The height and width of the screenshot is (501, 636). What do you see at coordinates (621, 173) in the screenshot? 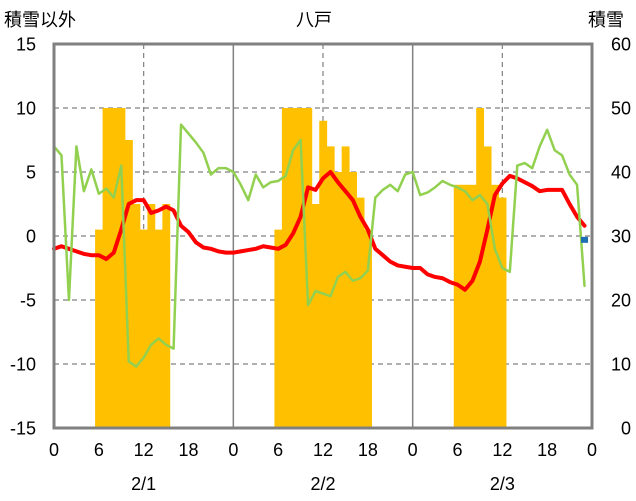
I see `right-y-tick-label: 40` at bounding box center [621, 173].